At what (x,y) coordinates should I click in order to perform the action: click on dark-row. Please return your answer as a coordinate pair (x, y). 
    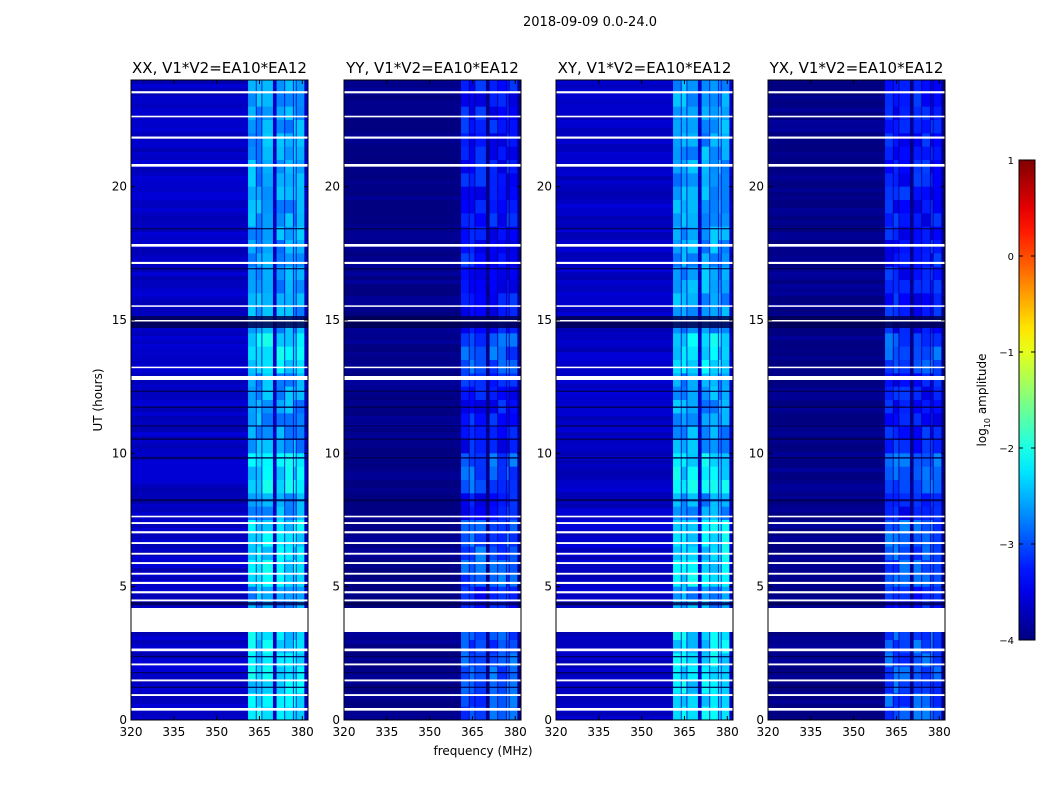
    Looking at the image, I should click on (432, 439).